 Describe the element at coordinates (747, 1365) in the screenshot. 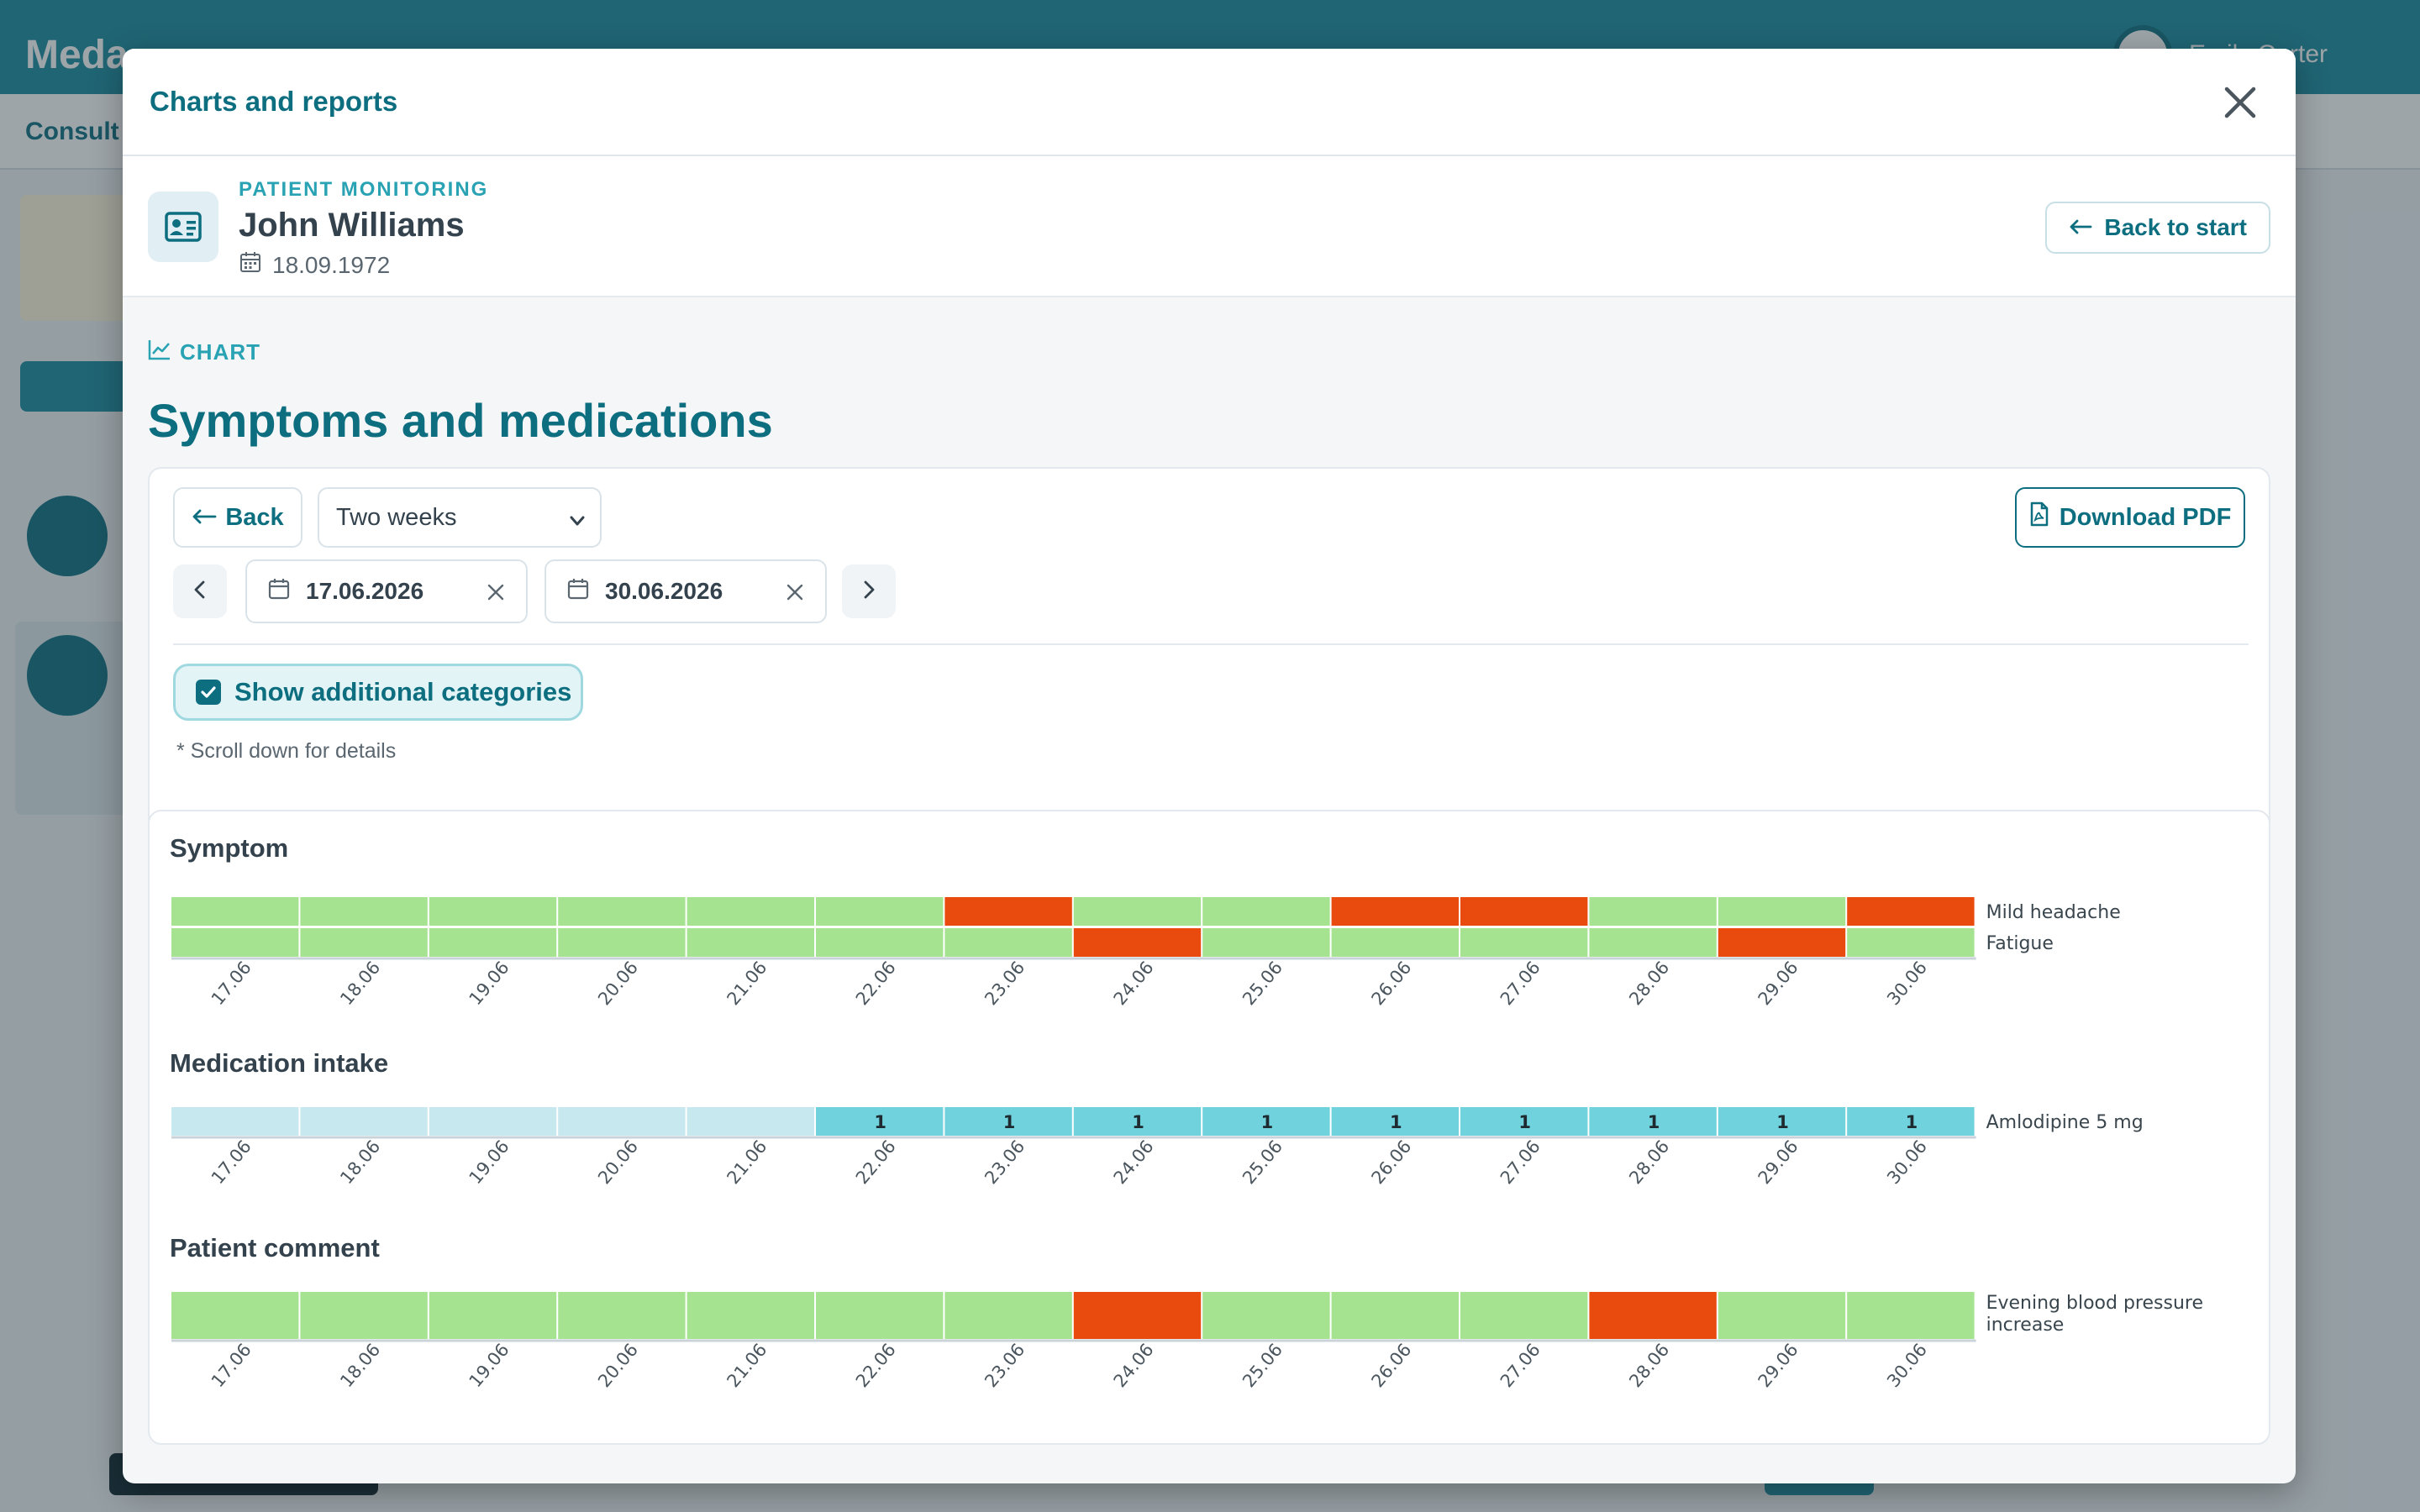

I see `tick-label: 21.06` at that location.